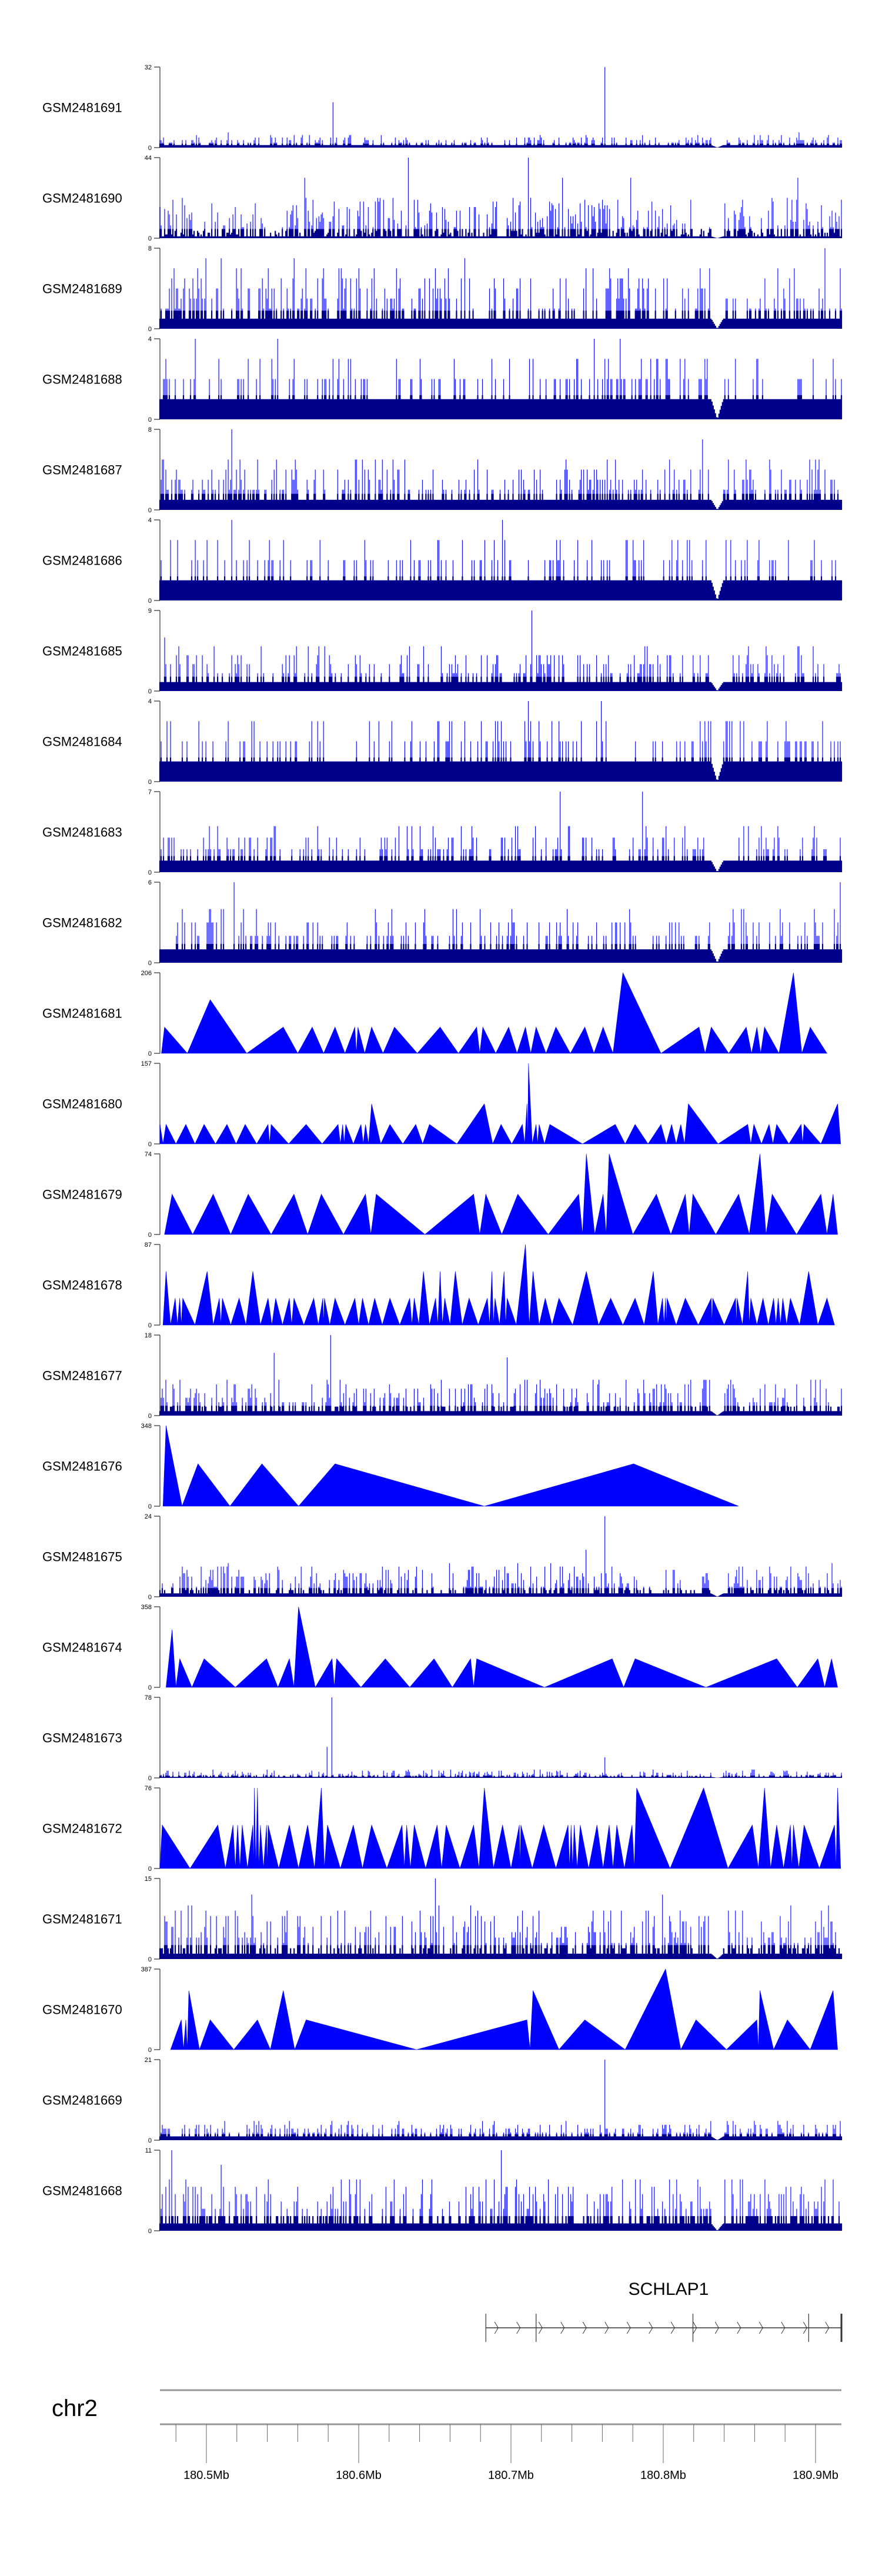 The width and height of the screenshot is (882, 2576). Describe the element at coordinates (82, 1285) in the screenshot. I see `track-label: GSM2481678` at that location.